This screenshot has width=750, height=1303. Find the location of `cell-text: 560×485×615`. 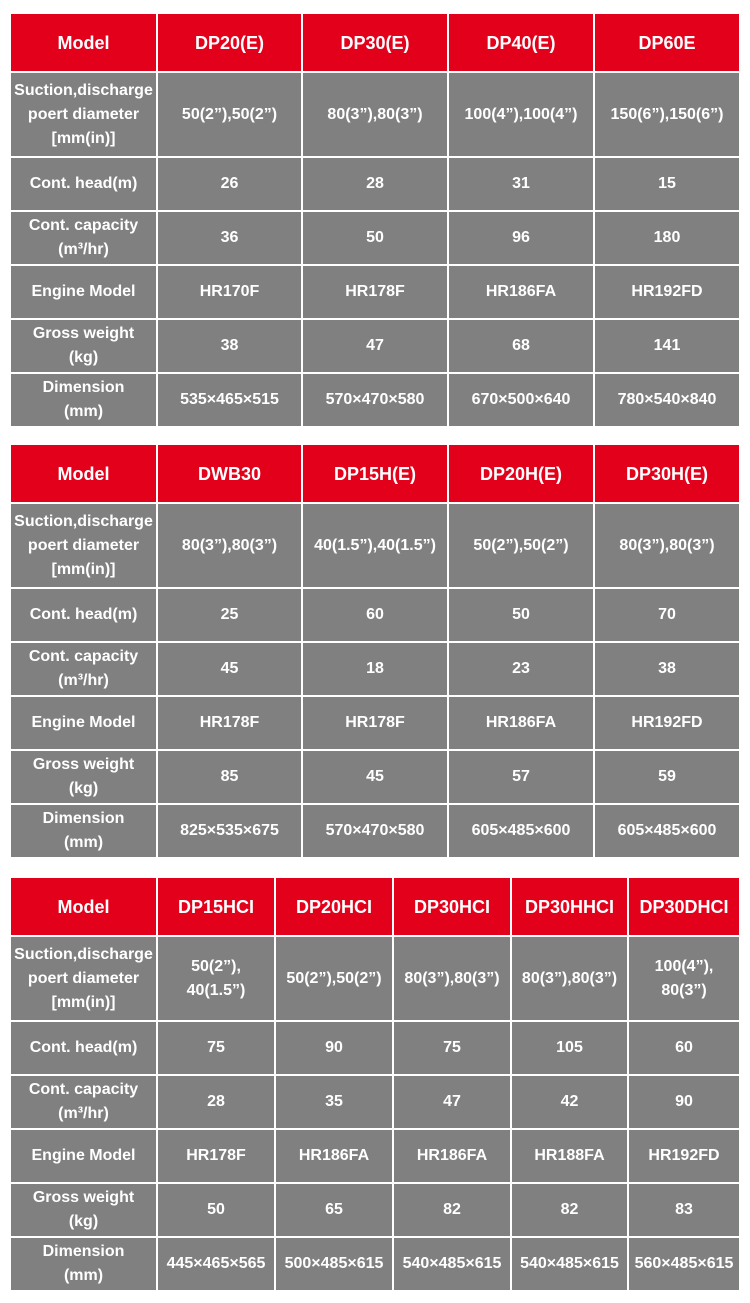

cell-text: 560×485×615 is located at coordinates (684, 1263).